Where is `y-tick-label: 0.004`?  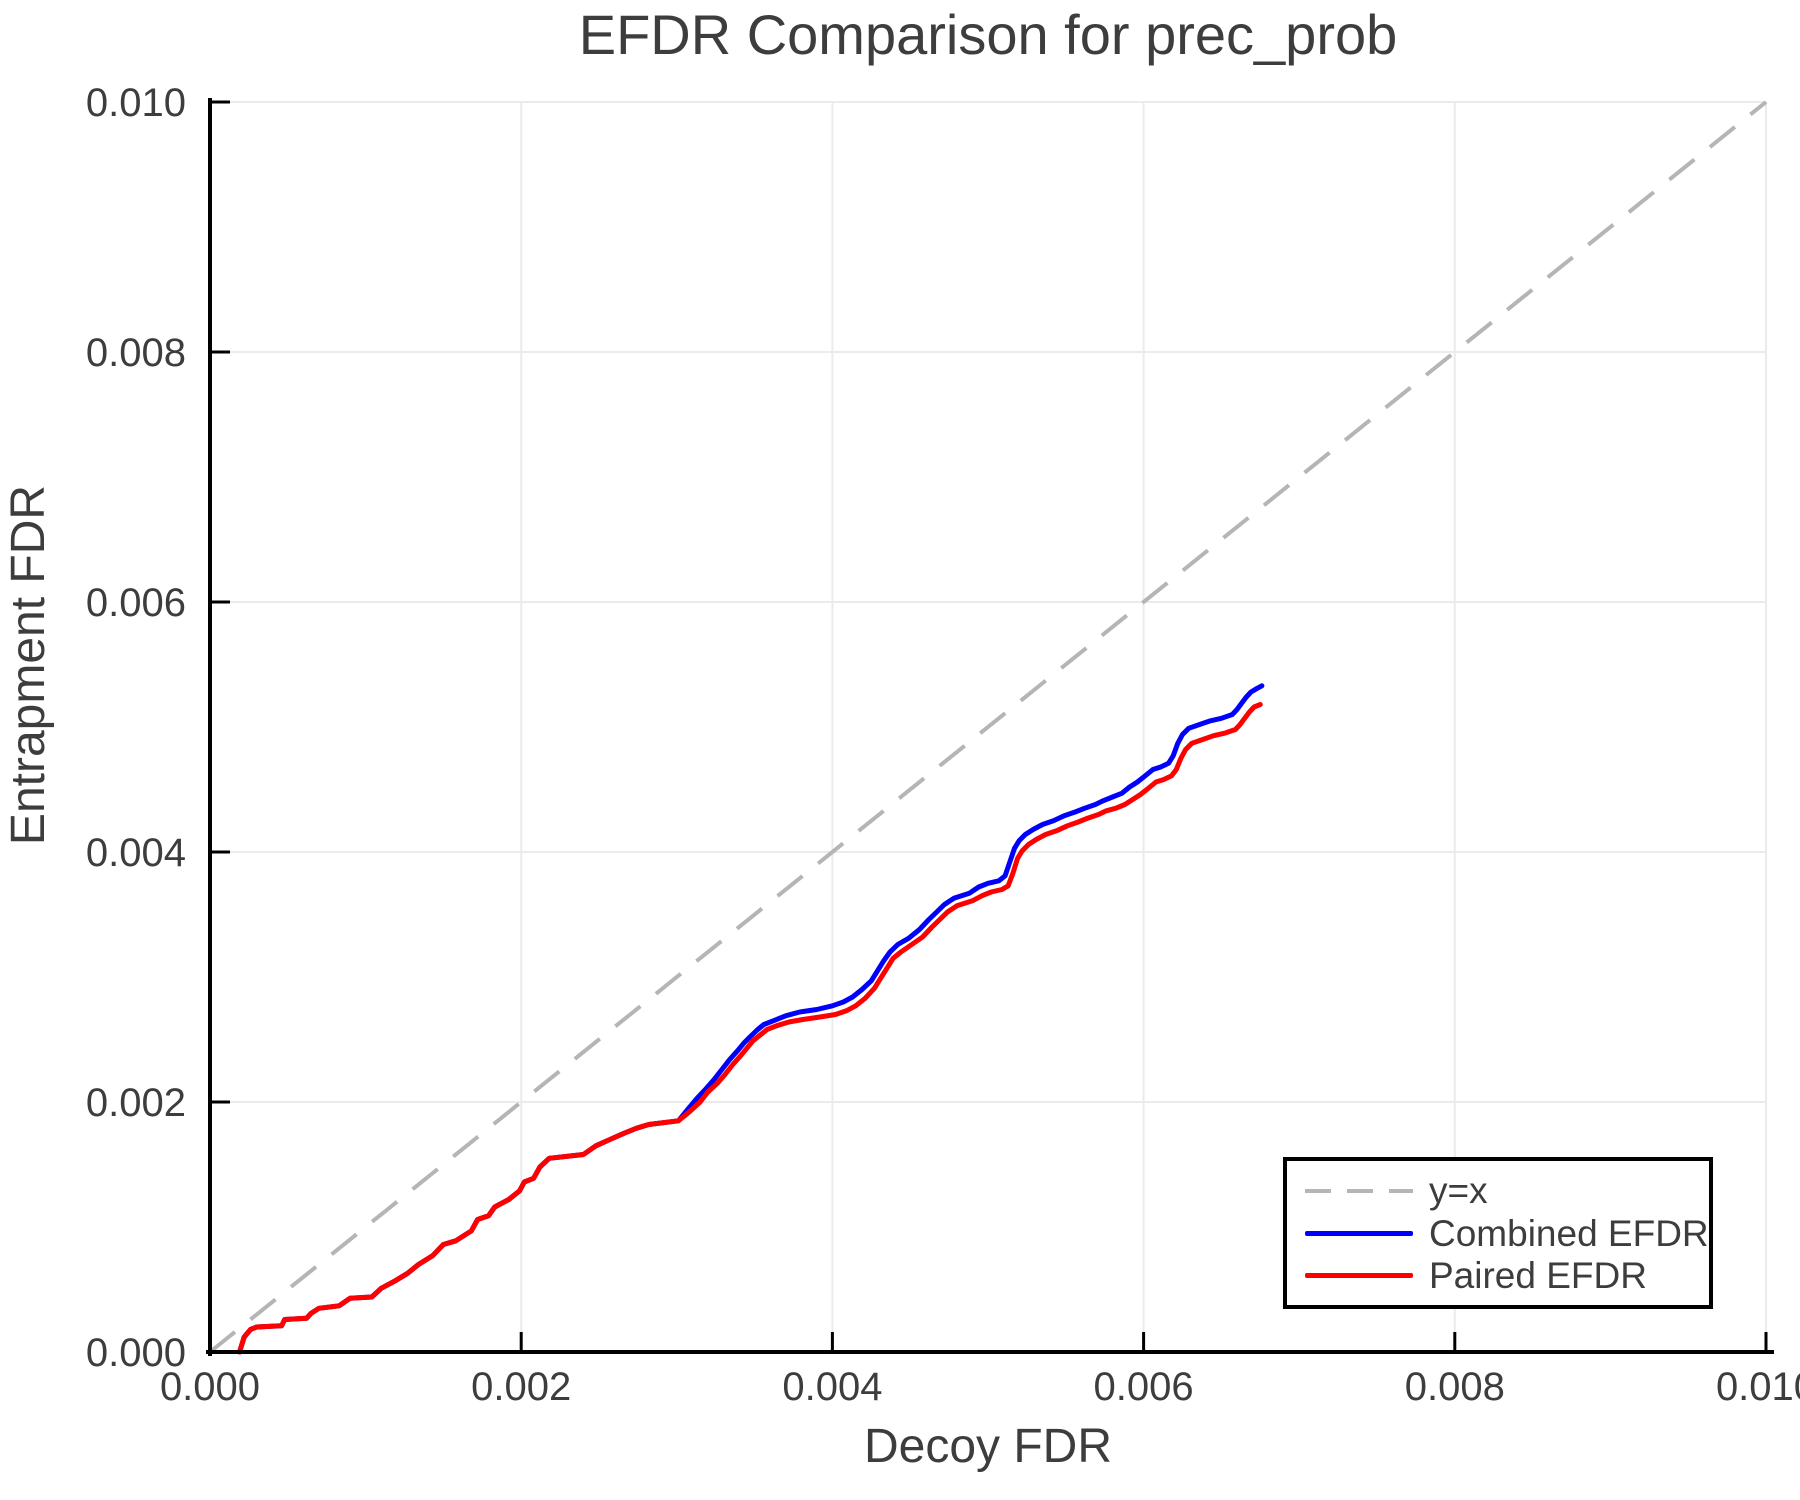
y-tick-label: 0.004 is located at coordinates (136, 853).